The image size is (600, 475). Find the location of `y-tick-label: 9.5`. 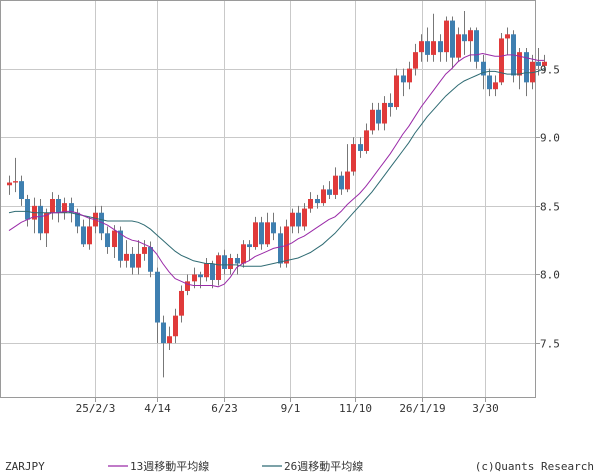

y-tick-label: 9.5 is located at coordinates (550, 70).